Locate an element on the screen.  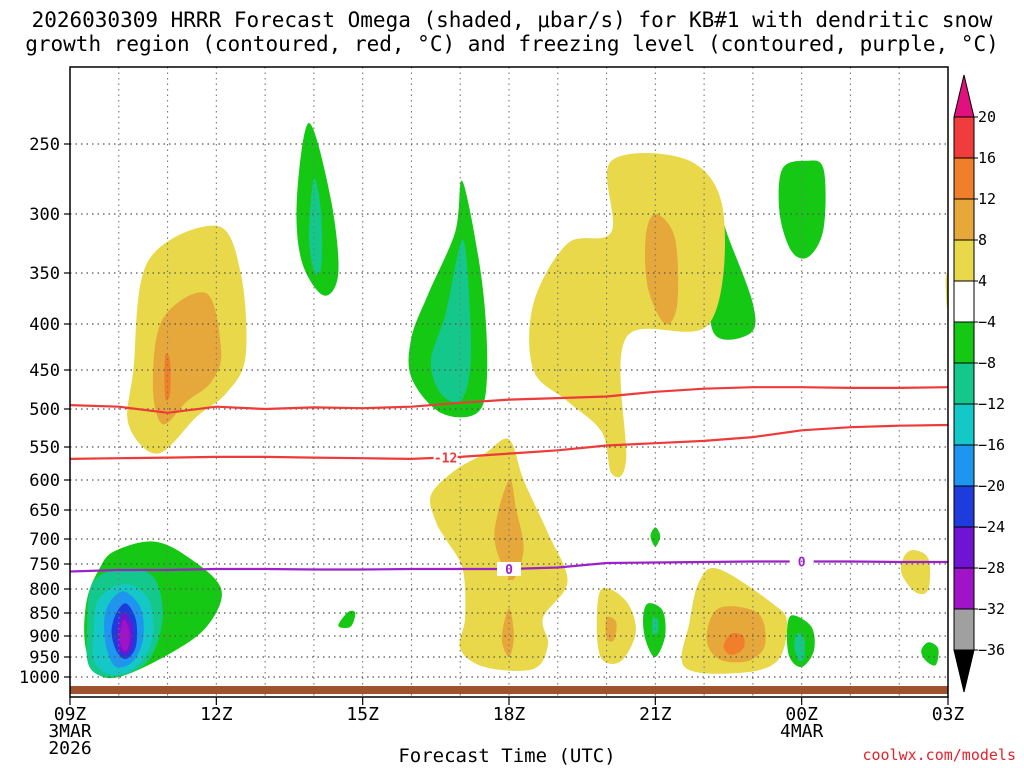
colorbar-label-16: 16 is located at coordinates (987, 158).